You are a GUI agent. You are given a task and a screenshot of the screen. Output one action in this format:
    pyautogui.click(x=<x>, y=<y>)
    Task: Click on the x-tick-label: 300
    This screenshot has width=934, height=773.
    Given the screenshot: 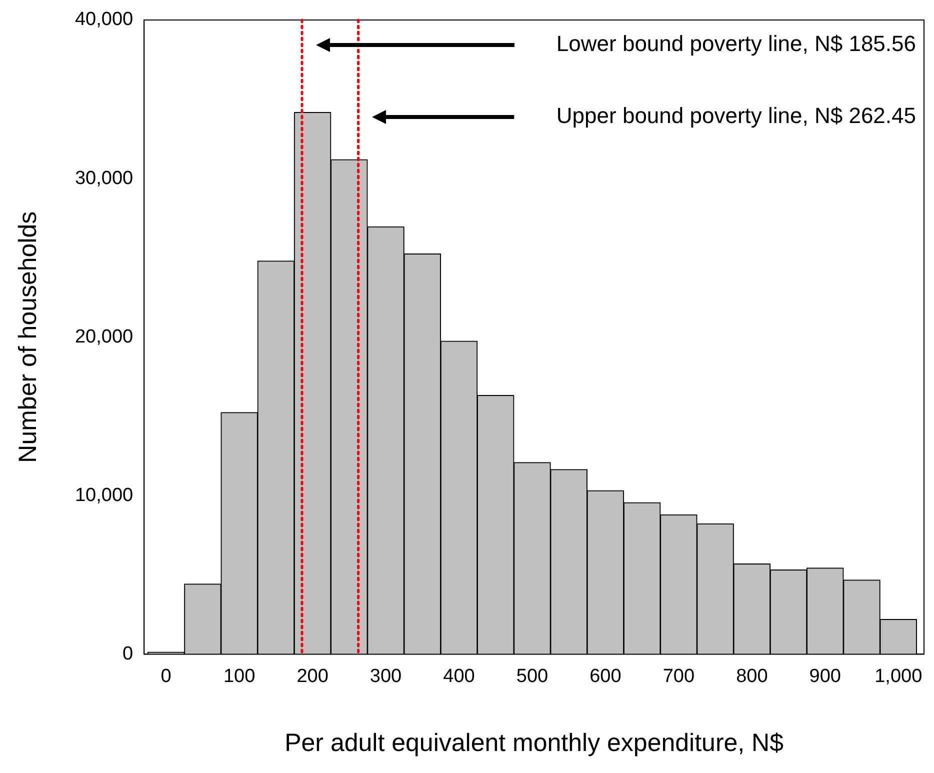 What is the action you would take?
    pyautogui.click(x=386, y=676)
    